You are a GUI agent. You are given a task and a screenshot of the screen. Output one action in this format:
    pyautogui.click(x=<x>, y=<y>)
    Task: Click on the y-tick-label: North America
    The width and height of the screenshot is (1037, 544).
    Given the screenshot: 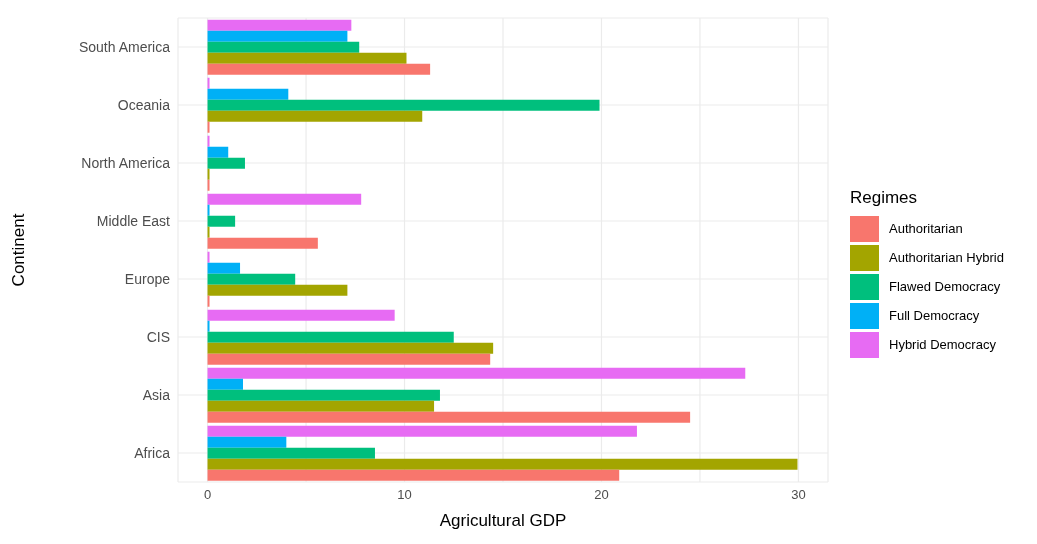 What is the action you would take?
    pyautogui.click(x=126, y=162)
    